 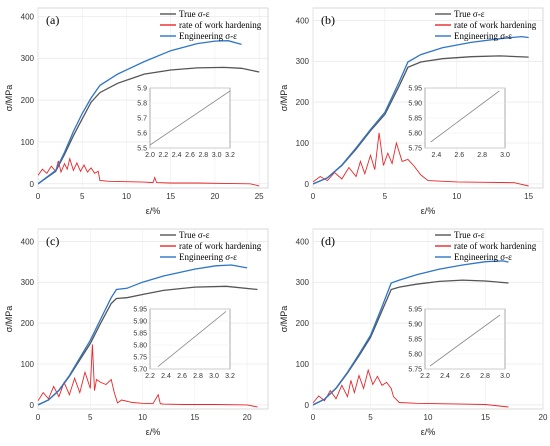 What do you see at coordinates (230, 376) in the screenshot?
I see `inset-x-tick-label: 3.2` at bounding box center [230, 376].